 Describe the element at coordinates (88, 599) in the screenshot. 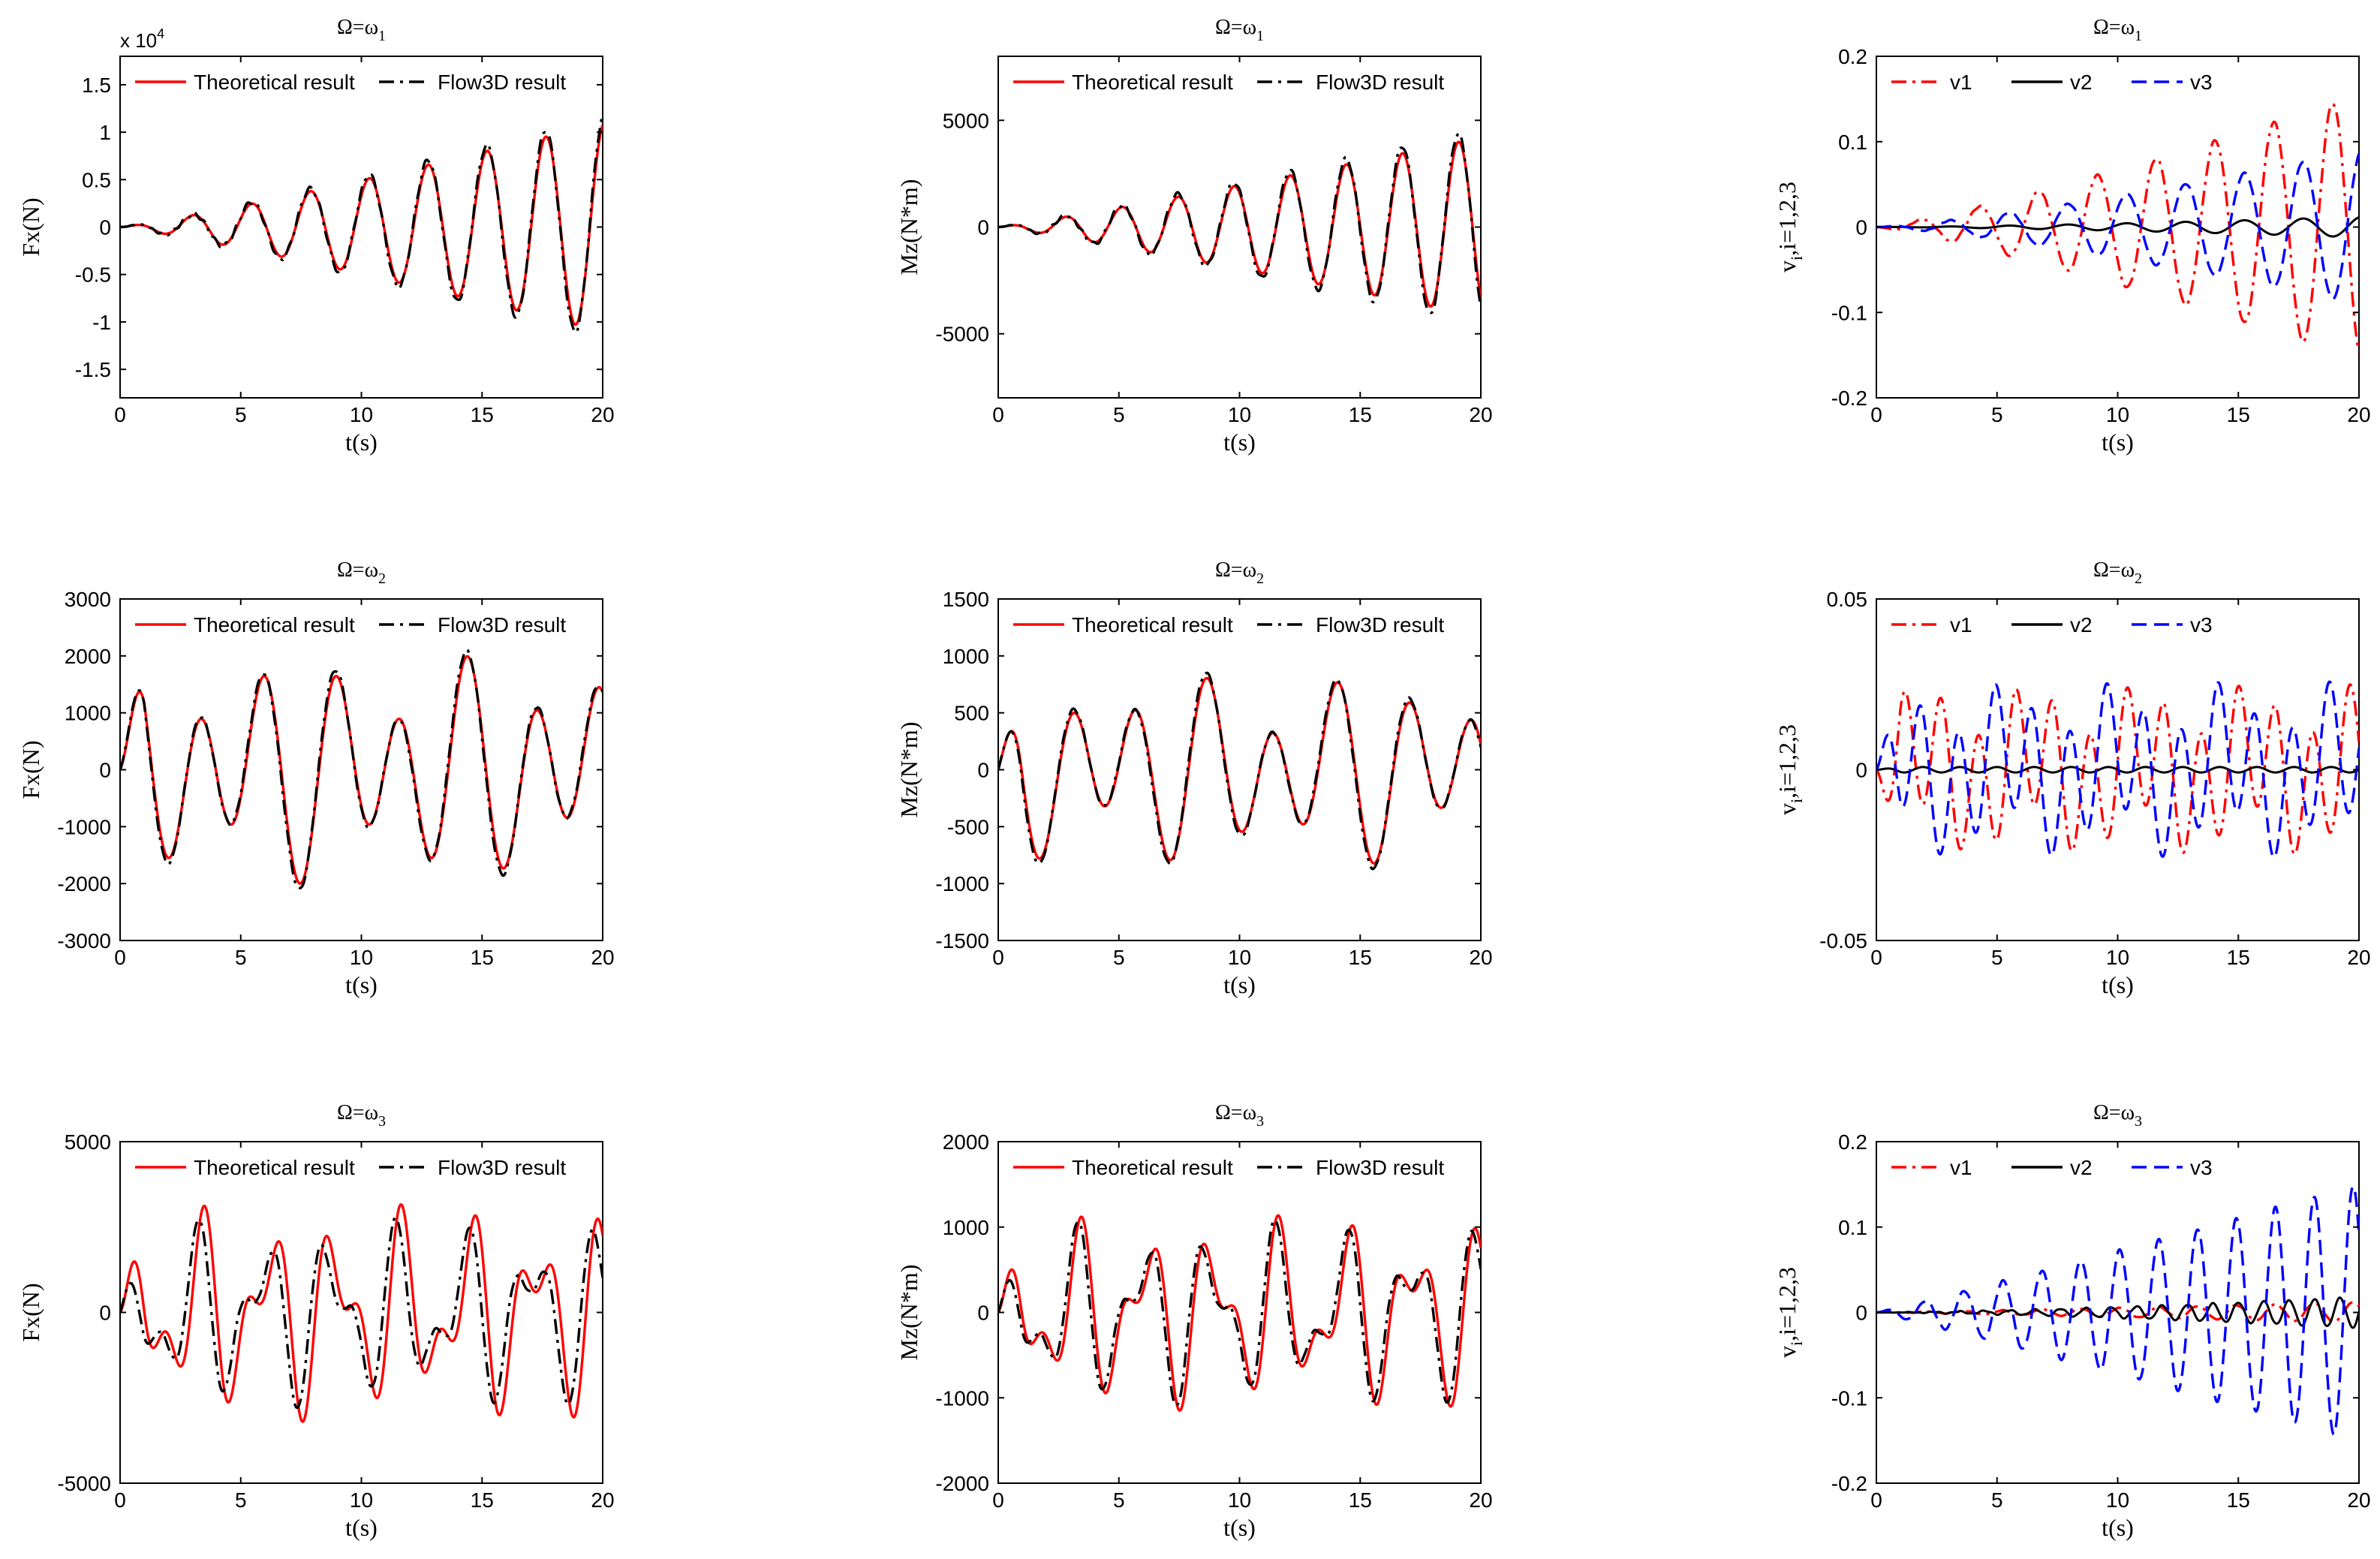

I see `y-tick-label: 3000` at that location.